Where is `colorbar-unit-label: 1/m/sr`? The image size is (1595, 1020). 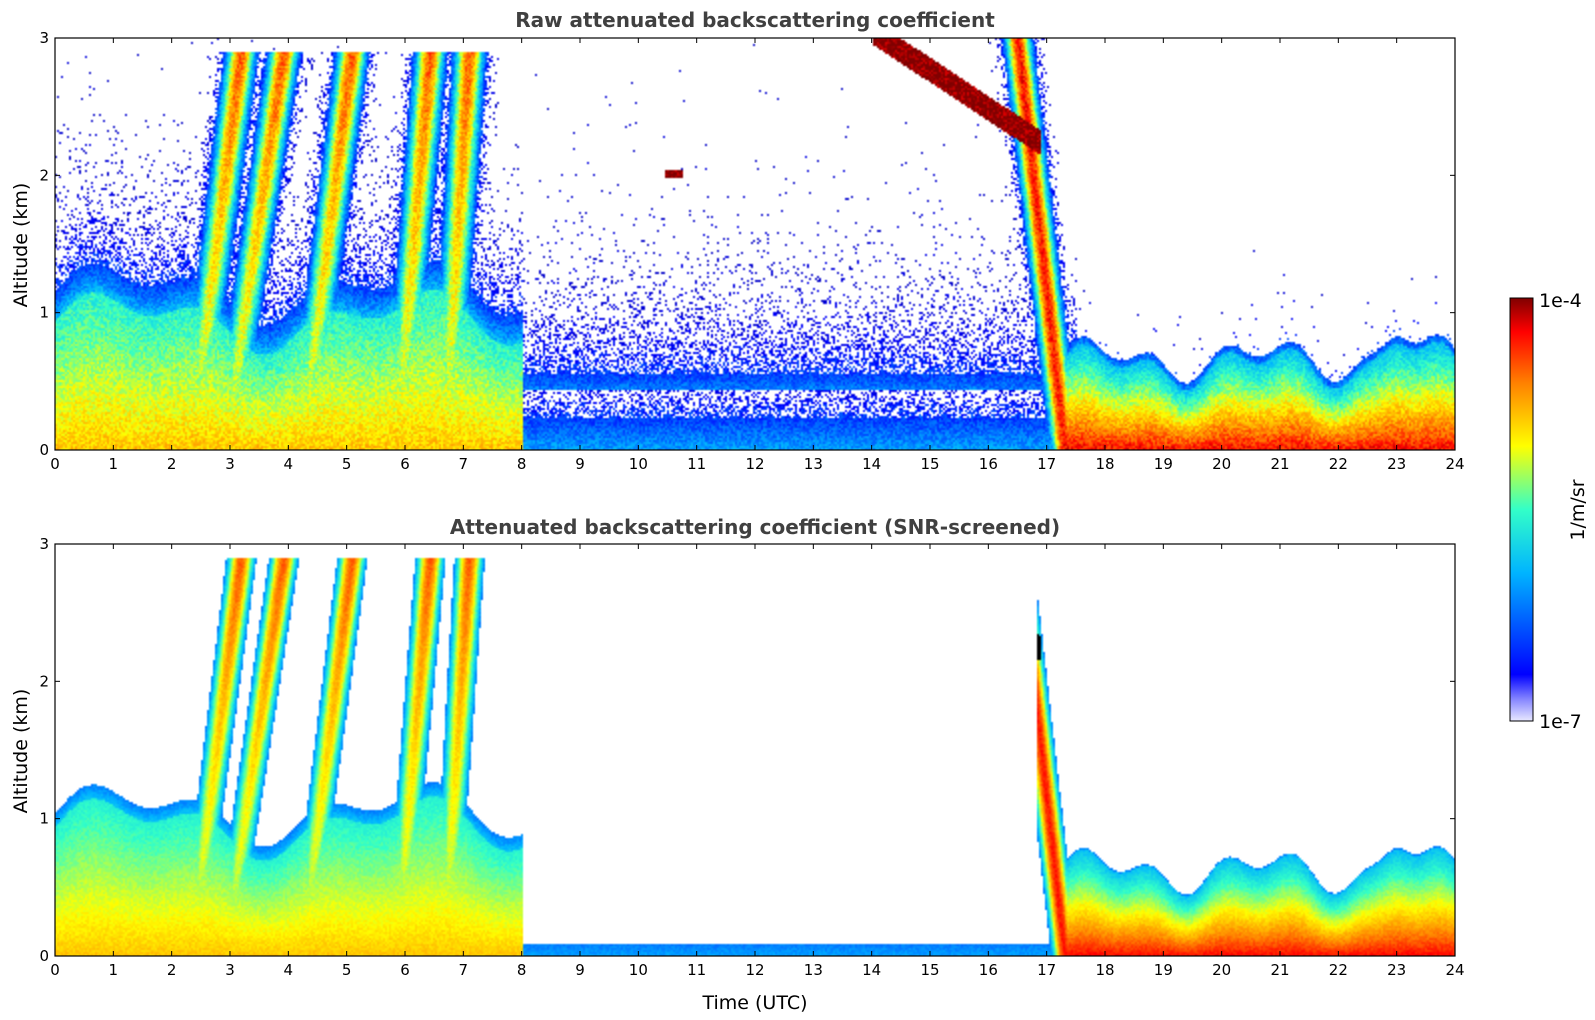 colorbar-unit-label: 1/m/sr is located at coordinates (1578, 509).